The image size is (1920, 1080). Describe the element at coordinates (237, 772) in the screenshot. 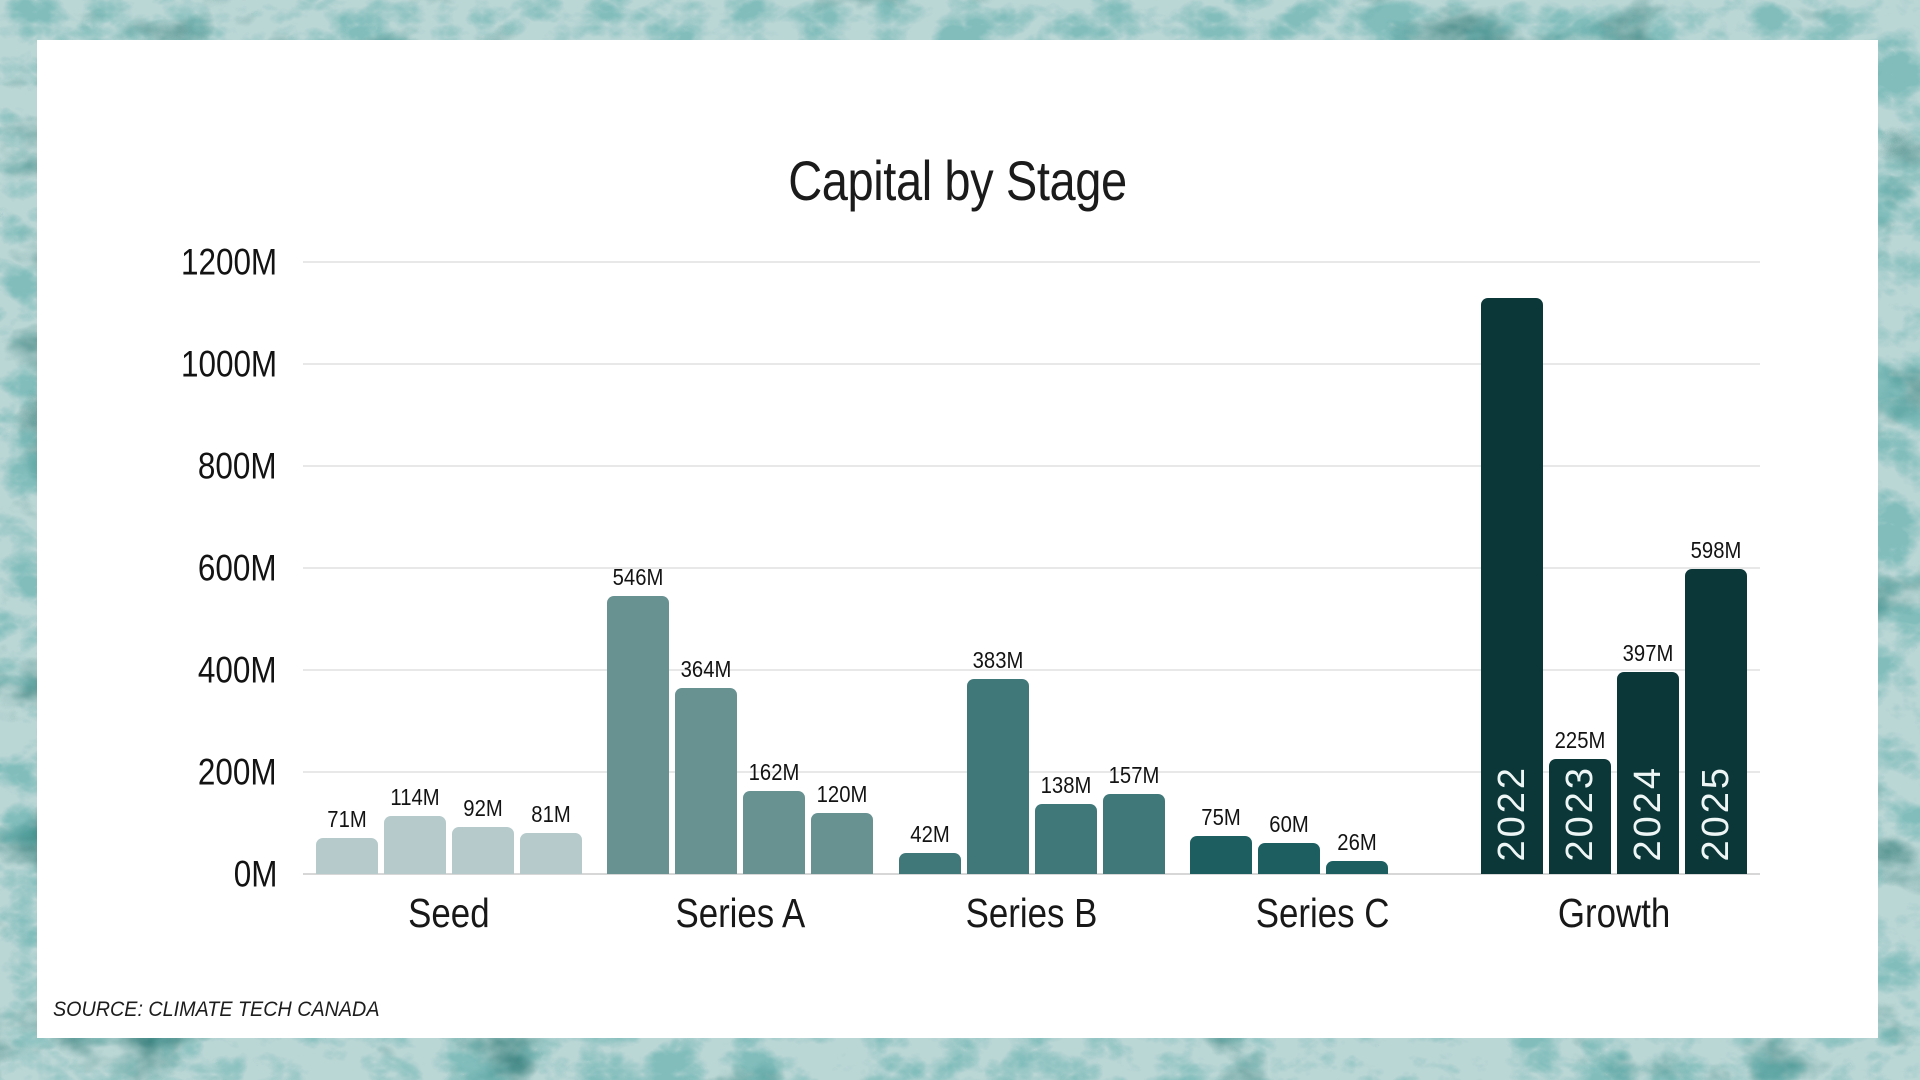

I see `y-tick-label: 200M` at that location.